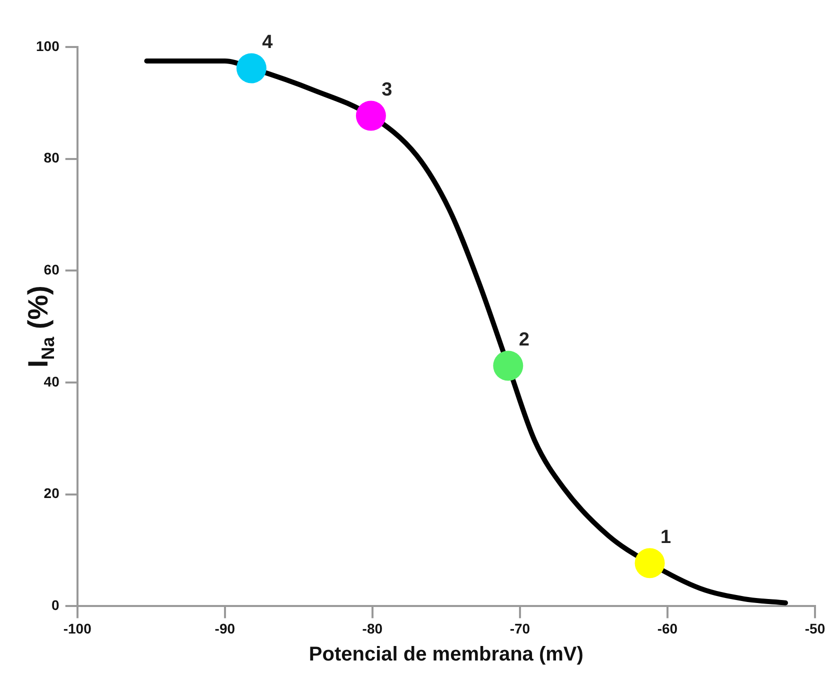 The width and height of the screenshot is (831, 683). Describe the element at coordinates (372, 628) in the screenshot. I see `x-tick-label: -80` at that location.